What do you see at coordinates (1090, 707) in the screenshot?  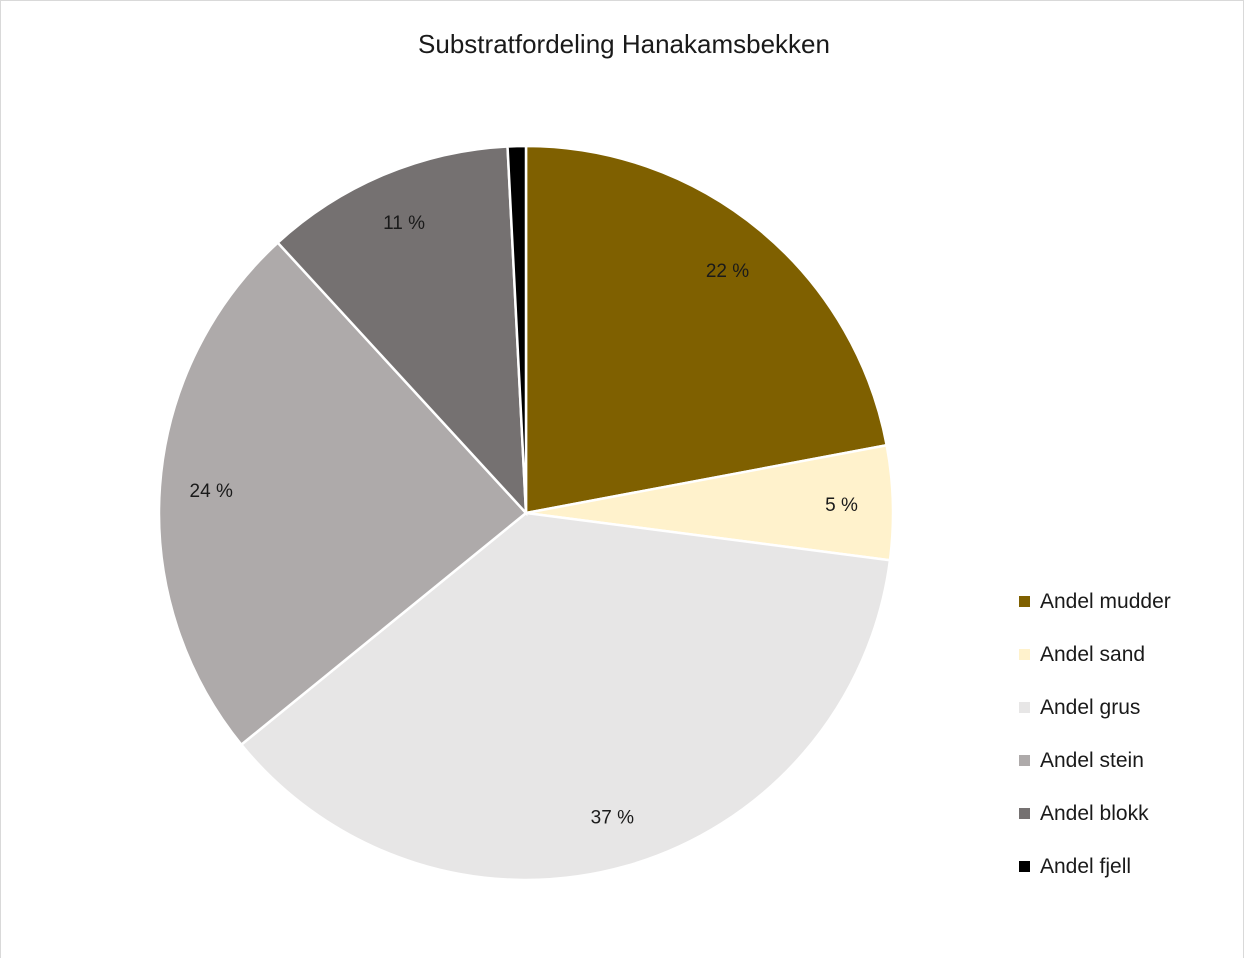 I see `legend-label: Andel grus` at bounding box center [1090, 707].